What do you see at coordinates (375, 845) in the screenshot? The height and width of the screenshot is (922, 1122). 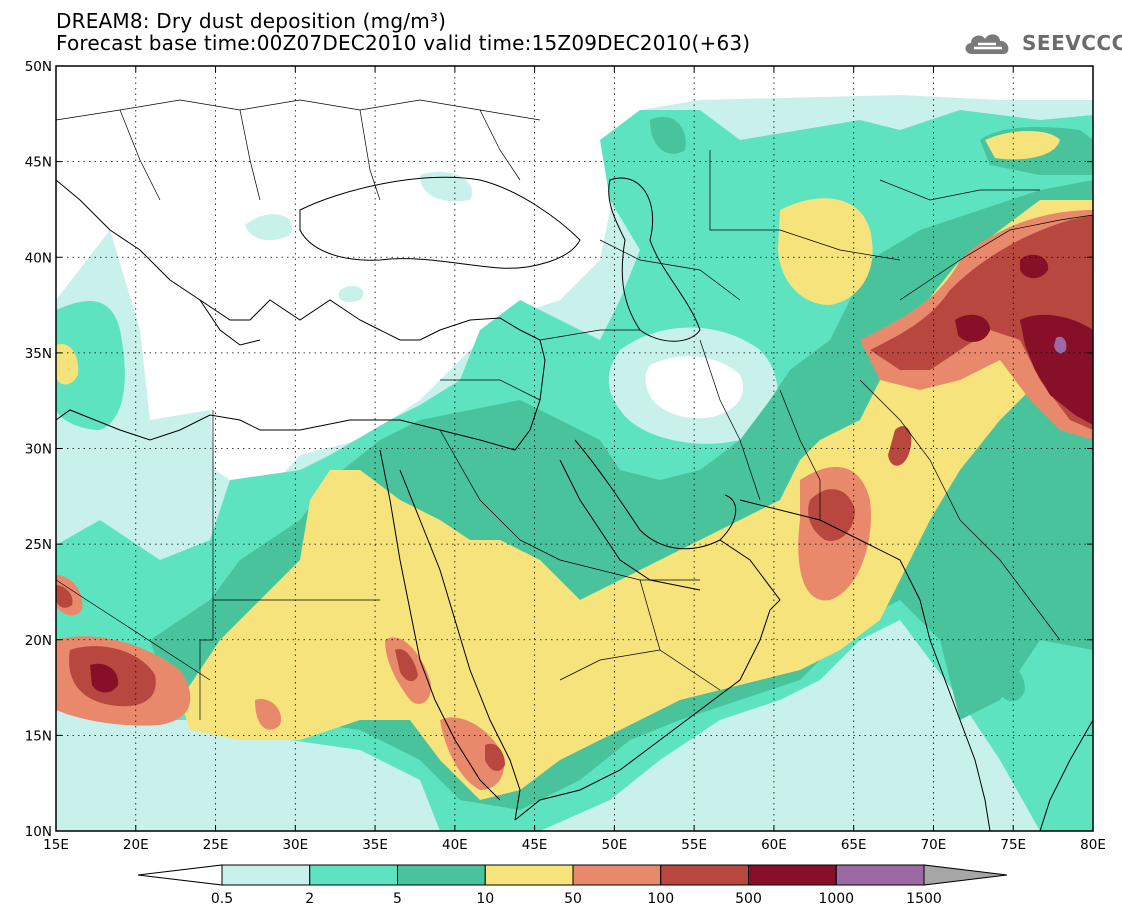 I see `lon-tick-label: 35E` at bounding box center [375, 845].